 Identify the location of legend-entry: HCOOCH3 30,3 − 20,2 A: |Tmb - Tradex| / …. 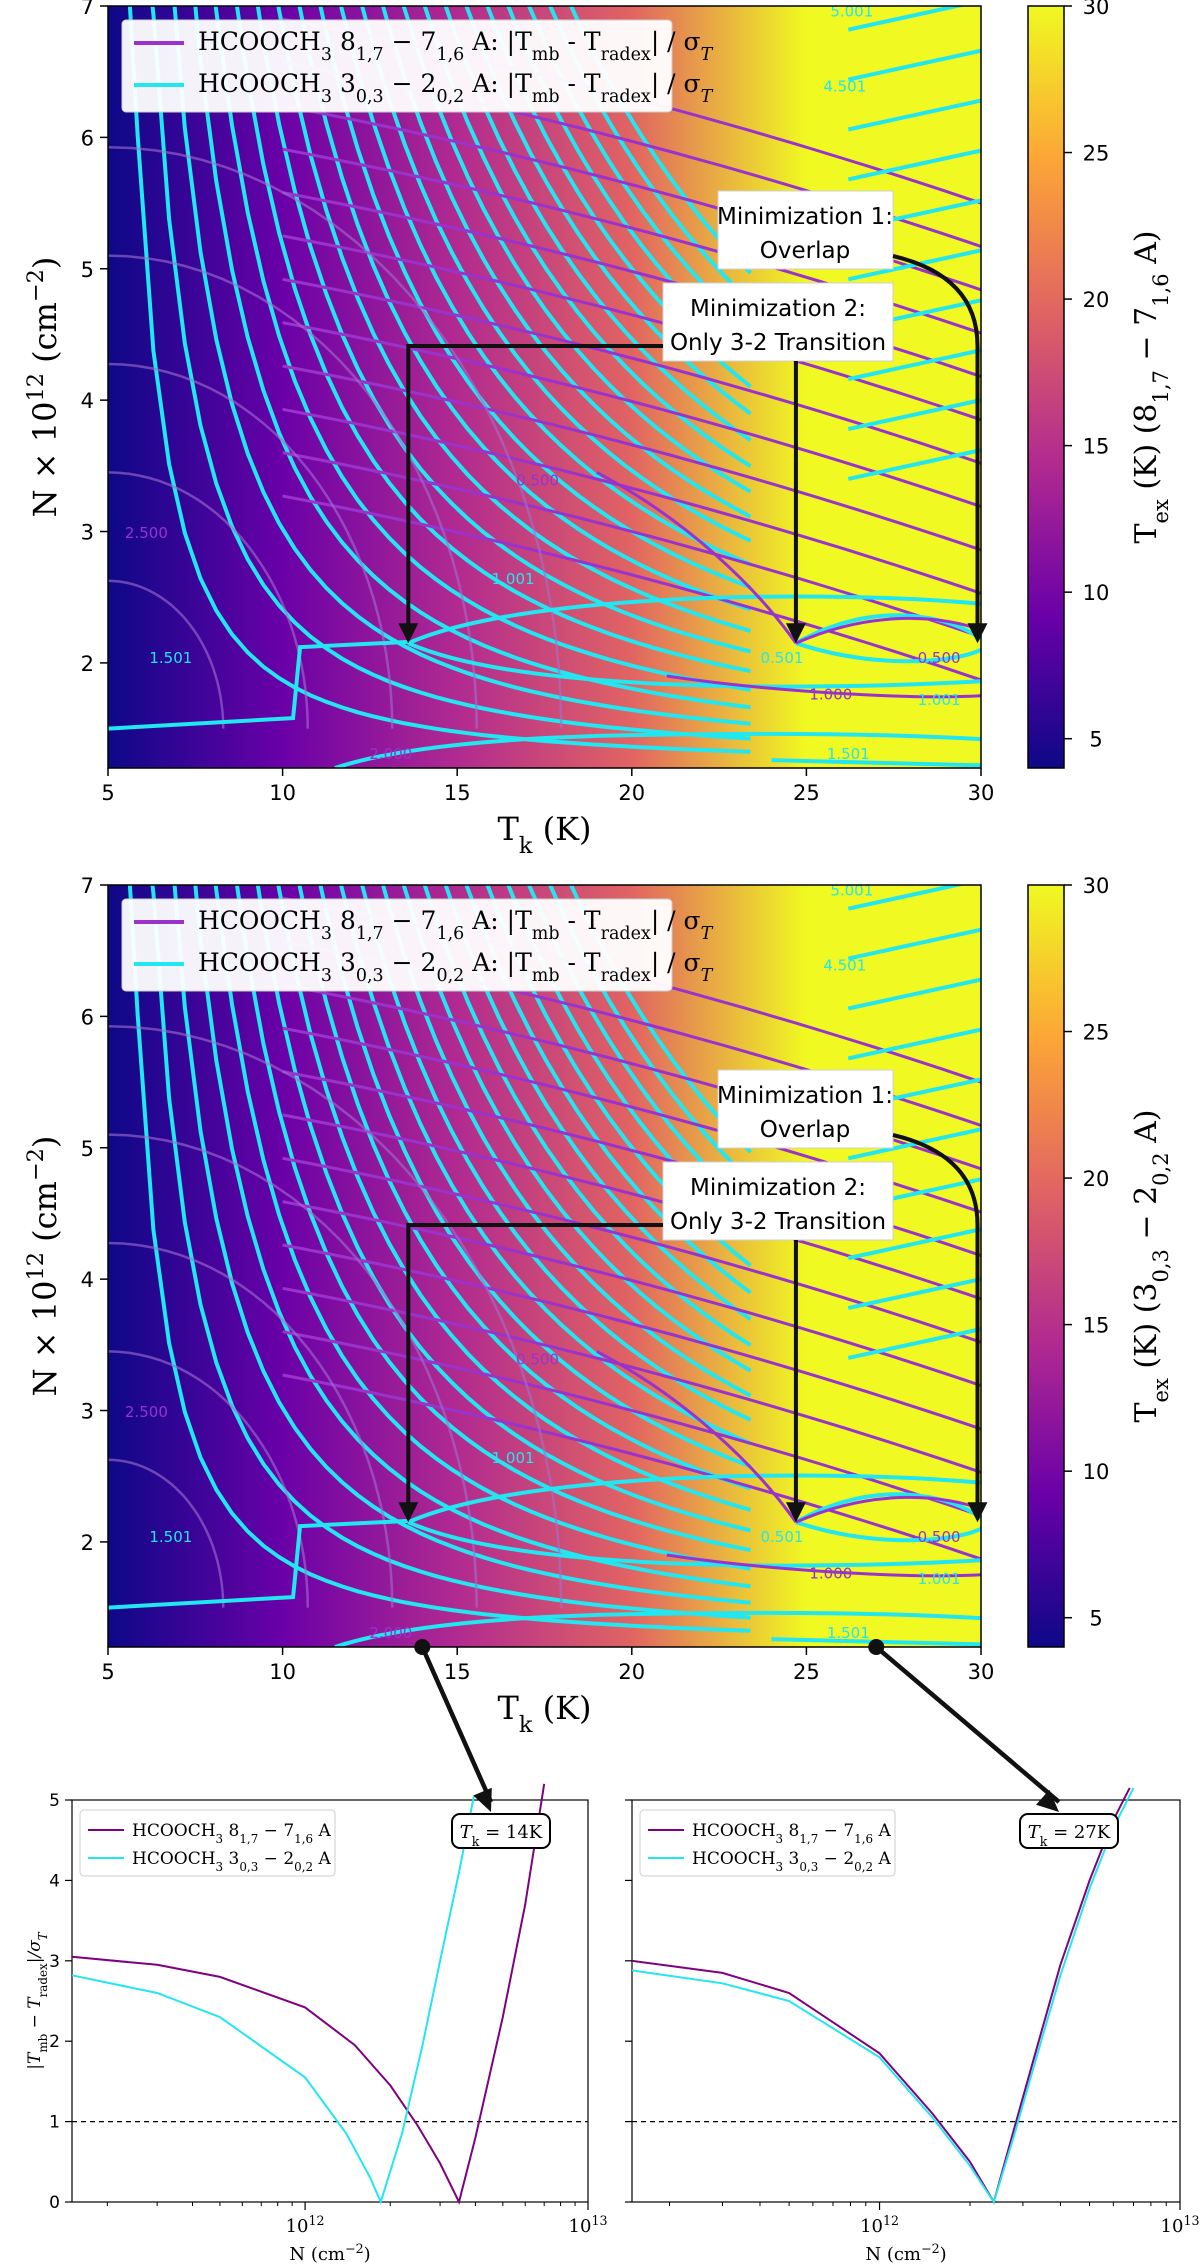
(456, 88).